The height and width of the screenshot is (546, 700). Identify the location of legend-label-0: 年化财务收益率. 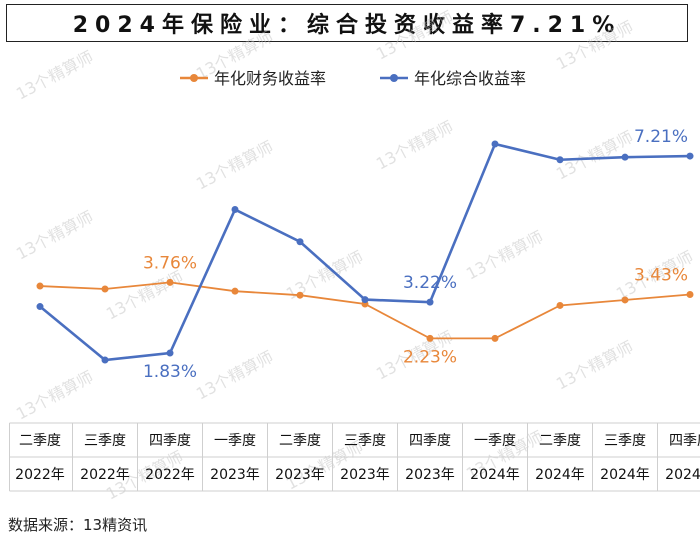
(270, 78).